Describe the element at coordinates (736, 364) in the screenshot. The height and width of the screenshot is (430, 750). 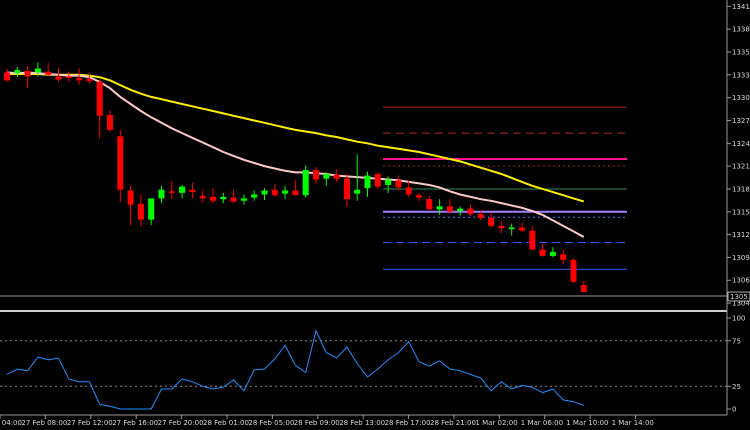
I see `indicator-axis: 100 75 25 0` at that location.